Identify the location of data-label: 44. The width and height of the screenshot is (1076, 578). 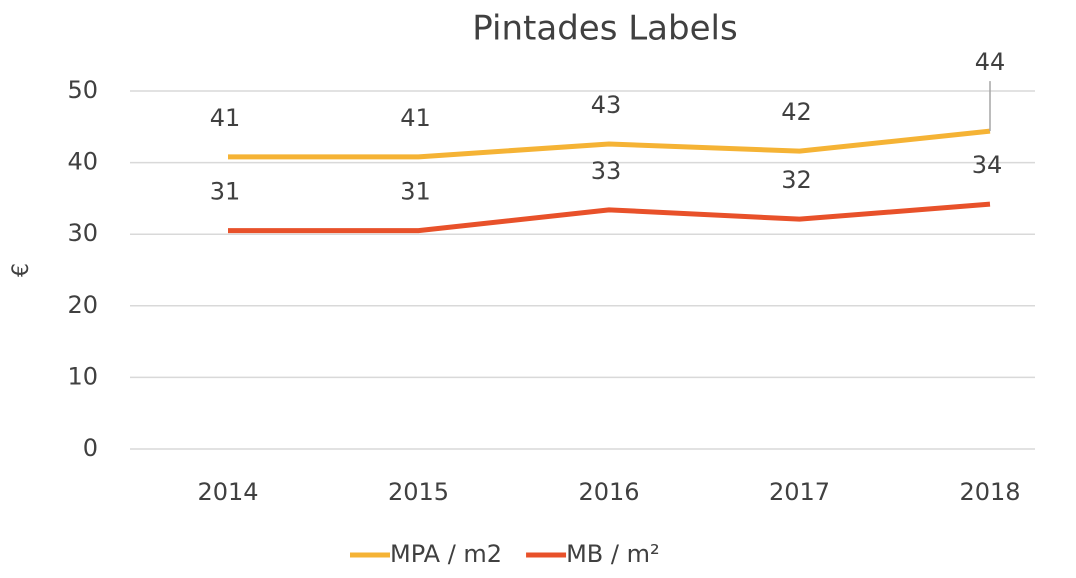
(990, 62).